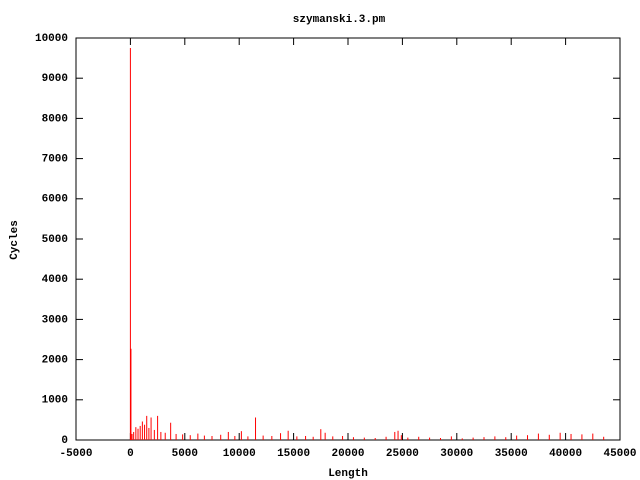  Describe the element at coordinates (55, 240) in the screenshot. I see `y-tick-label: 5000` at that location.